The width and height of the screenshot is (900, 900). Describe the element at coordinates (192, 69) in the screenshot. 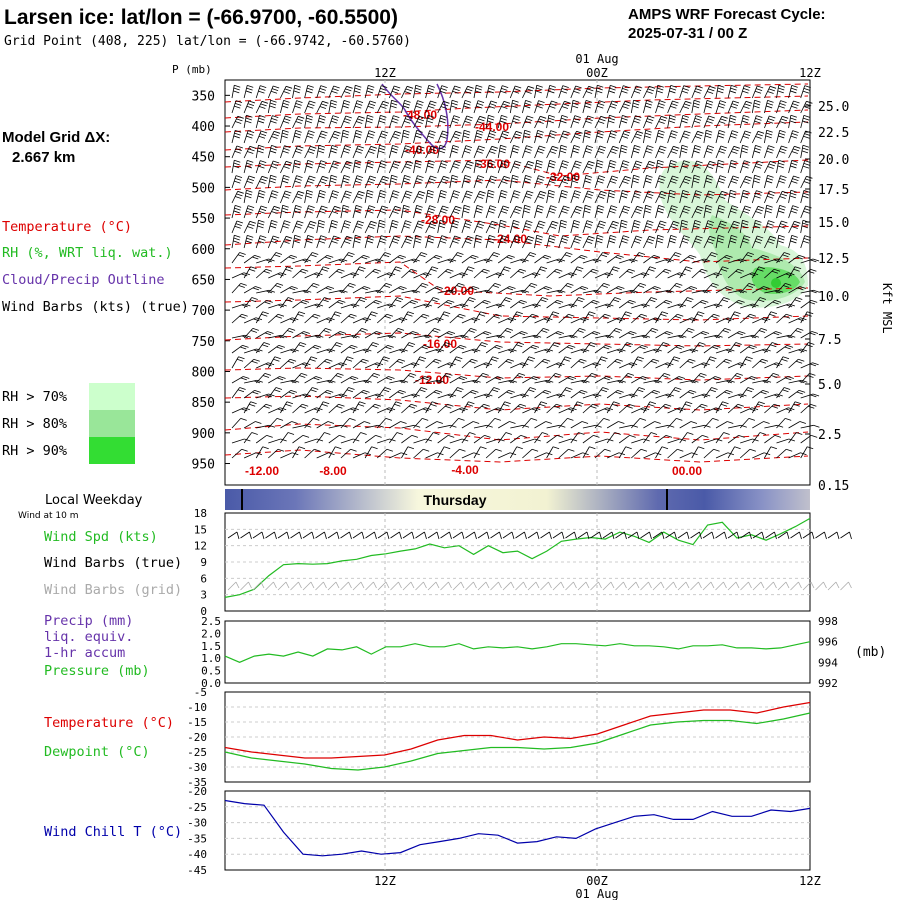

I see `pressure-axis-title: P (mb)` at that location.